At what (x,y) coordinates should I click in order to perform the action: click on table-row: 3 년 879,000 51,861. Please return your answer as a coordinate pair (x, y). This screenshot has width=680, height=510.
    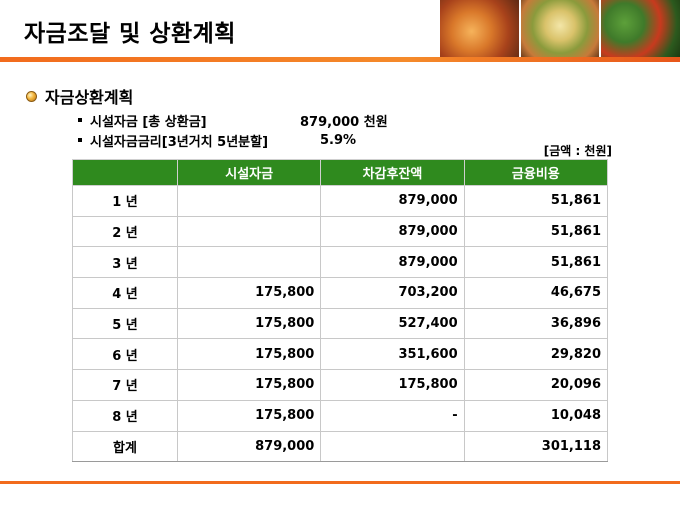
    Looking at the image, I should click on (340, 262).